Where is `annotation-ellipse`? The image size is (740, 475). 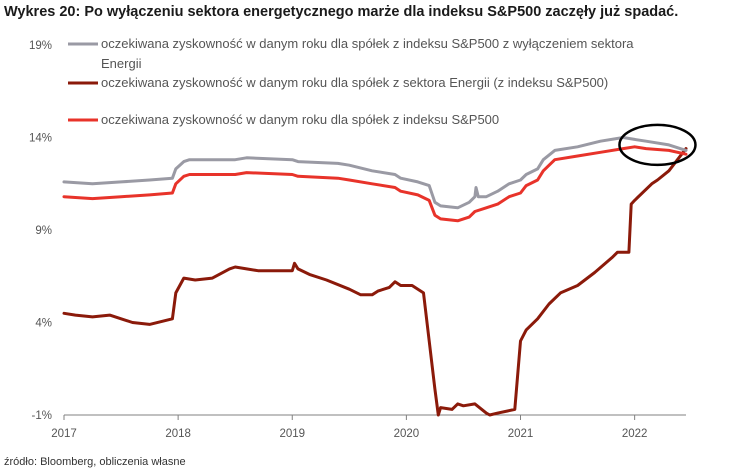 annotation-ellipse is located at coordinates (657, 145).